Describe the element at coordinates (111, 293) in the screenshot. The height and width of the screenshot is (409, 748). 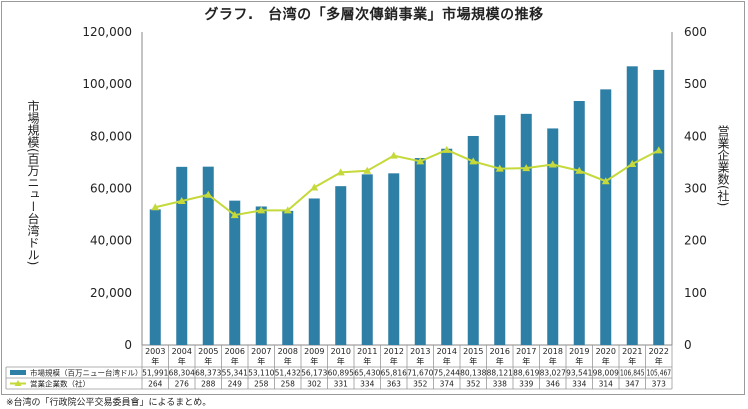
I see `y-tick-left: 20,000` at that location.